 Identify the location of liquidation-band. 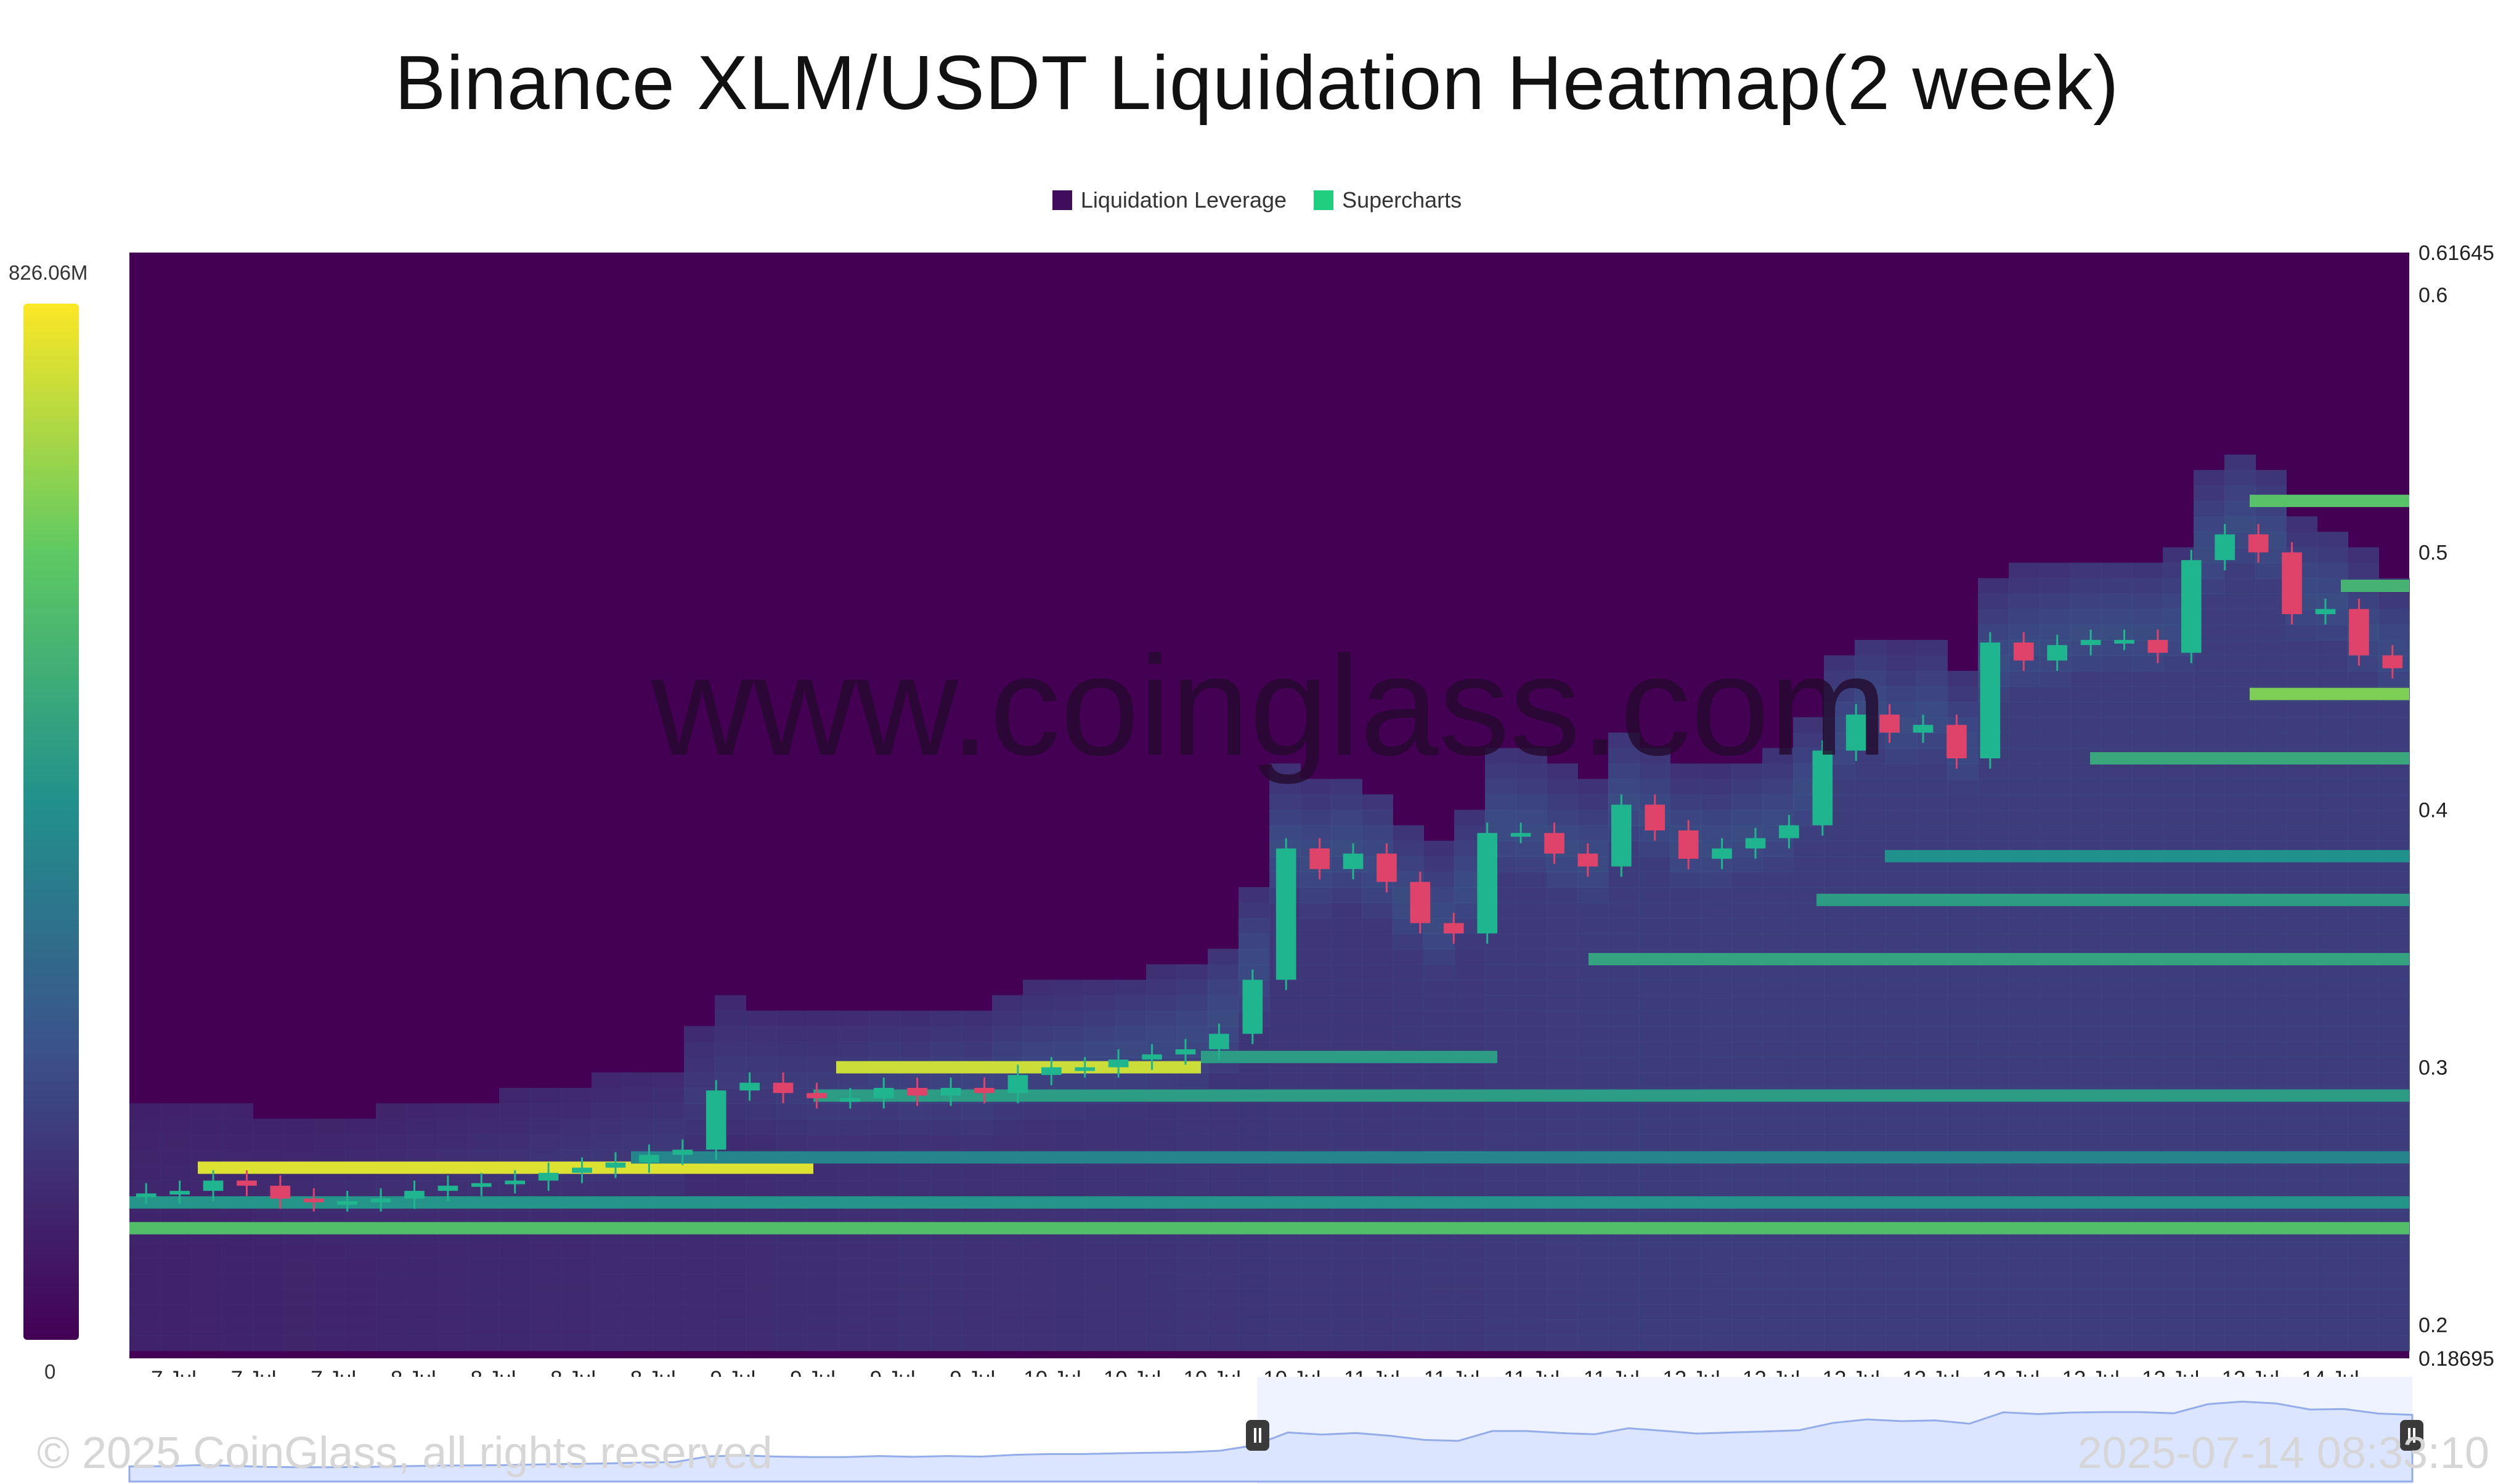
(2329, 501).